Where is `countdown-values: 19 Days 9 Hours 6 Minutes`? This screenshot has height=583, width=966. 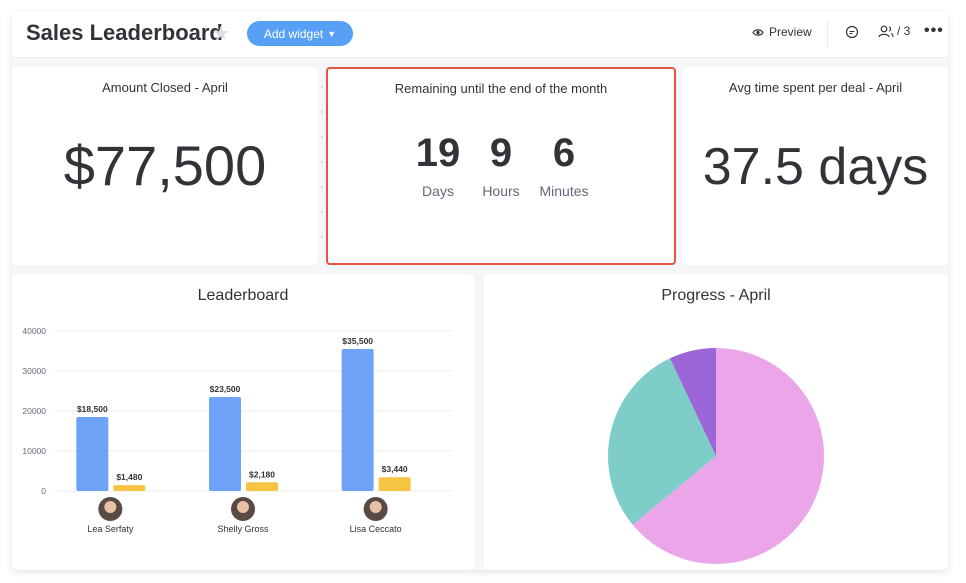 countdown-values: 19 Days 9 Hours 6 Minutes is located at coordinates (501, 165).